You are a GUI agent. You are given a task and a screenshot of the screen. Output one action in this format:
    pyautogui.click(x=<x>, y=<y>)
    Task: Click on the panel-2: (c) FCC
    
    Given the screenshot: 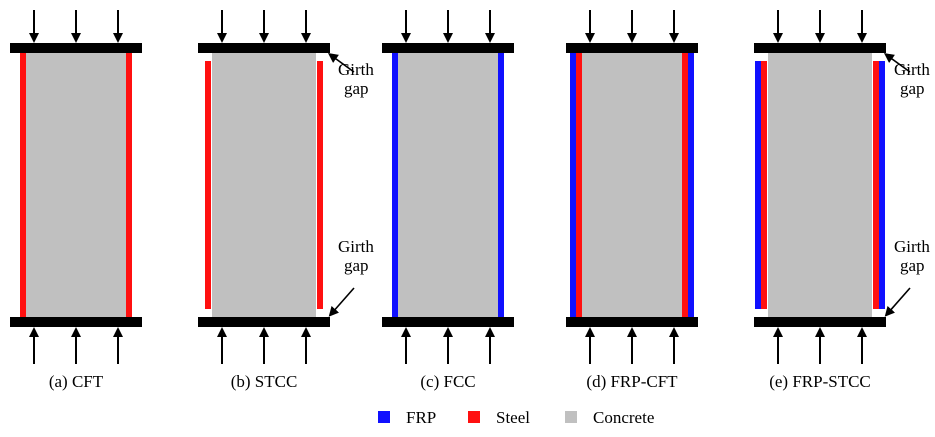 What is the action you would take?
    pyautogui.click(x=448, y=200)
    